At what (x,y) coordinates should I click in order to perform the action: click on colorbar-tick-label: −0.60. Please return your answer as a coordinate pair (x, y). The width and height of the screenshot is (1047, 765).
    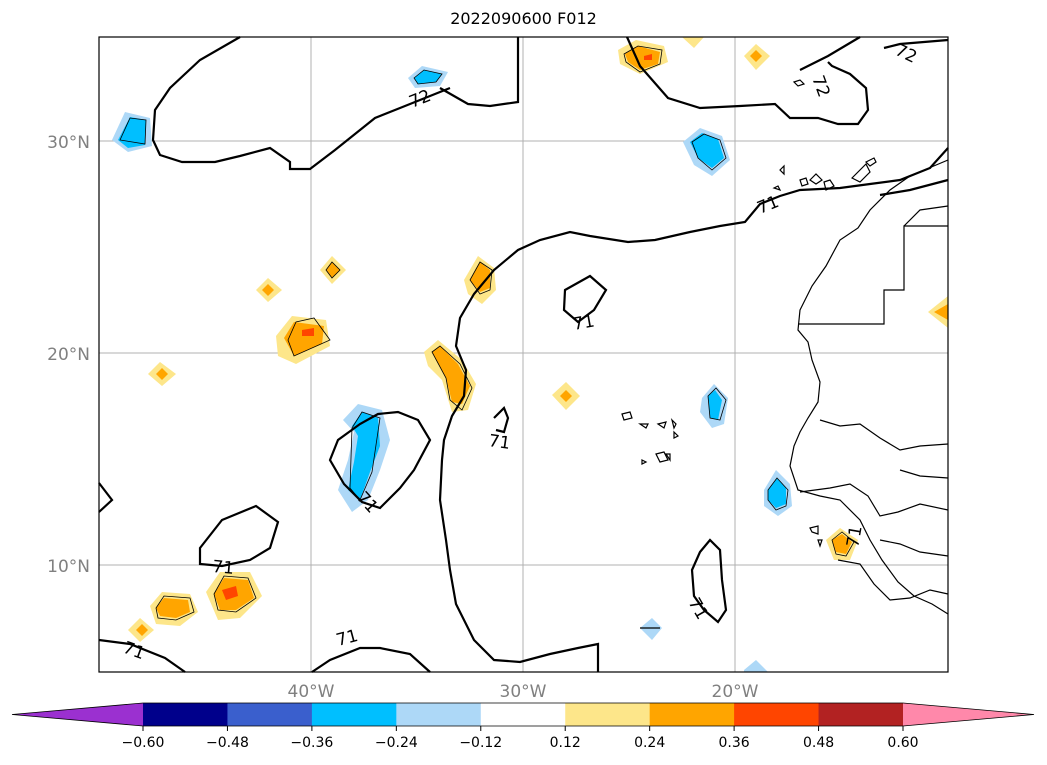
    Looking at the image, I should click on (143, 743).